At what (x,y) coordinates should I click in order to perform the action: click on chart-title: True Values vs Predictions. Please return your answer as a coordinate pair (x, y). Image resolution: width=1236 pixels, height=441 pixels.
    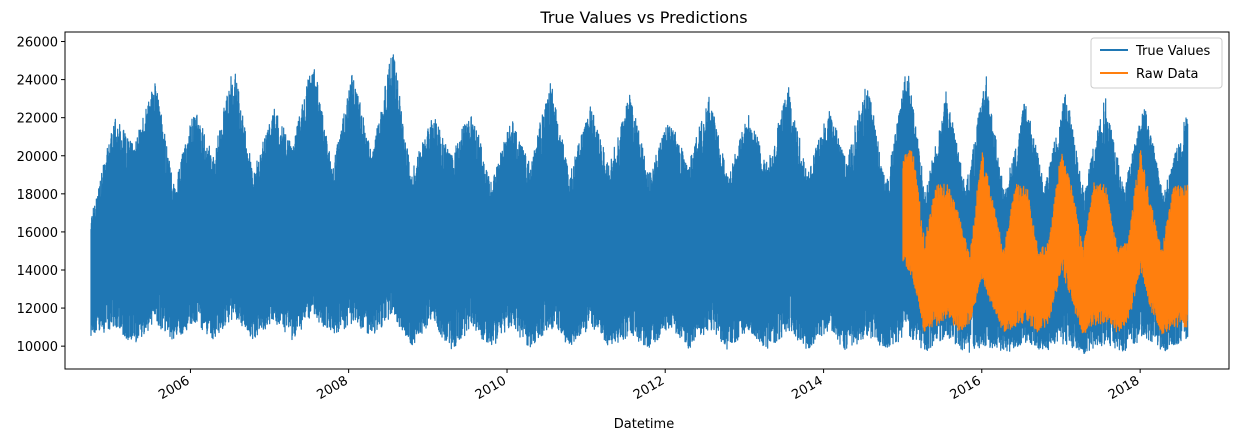
    Looking at the image, I should click on (643, 17).